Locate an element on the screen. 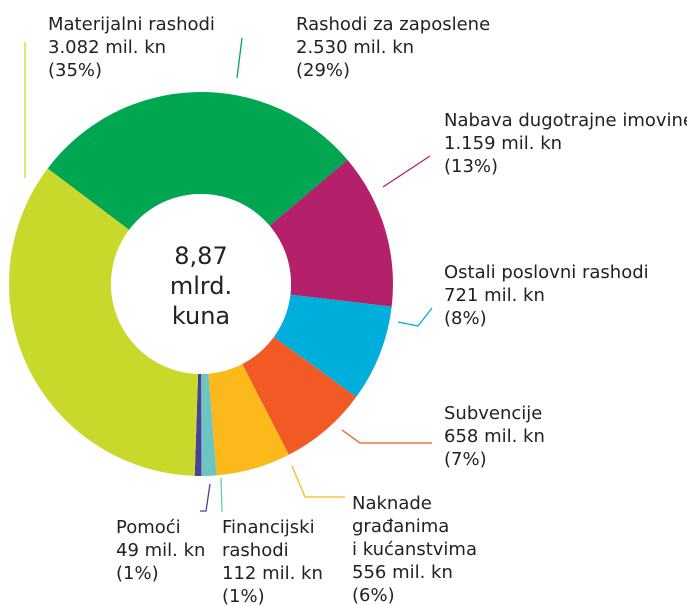 The image size is (687, 606). center-label: 8,87 is located at coordinates (200, 256).